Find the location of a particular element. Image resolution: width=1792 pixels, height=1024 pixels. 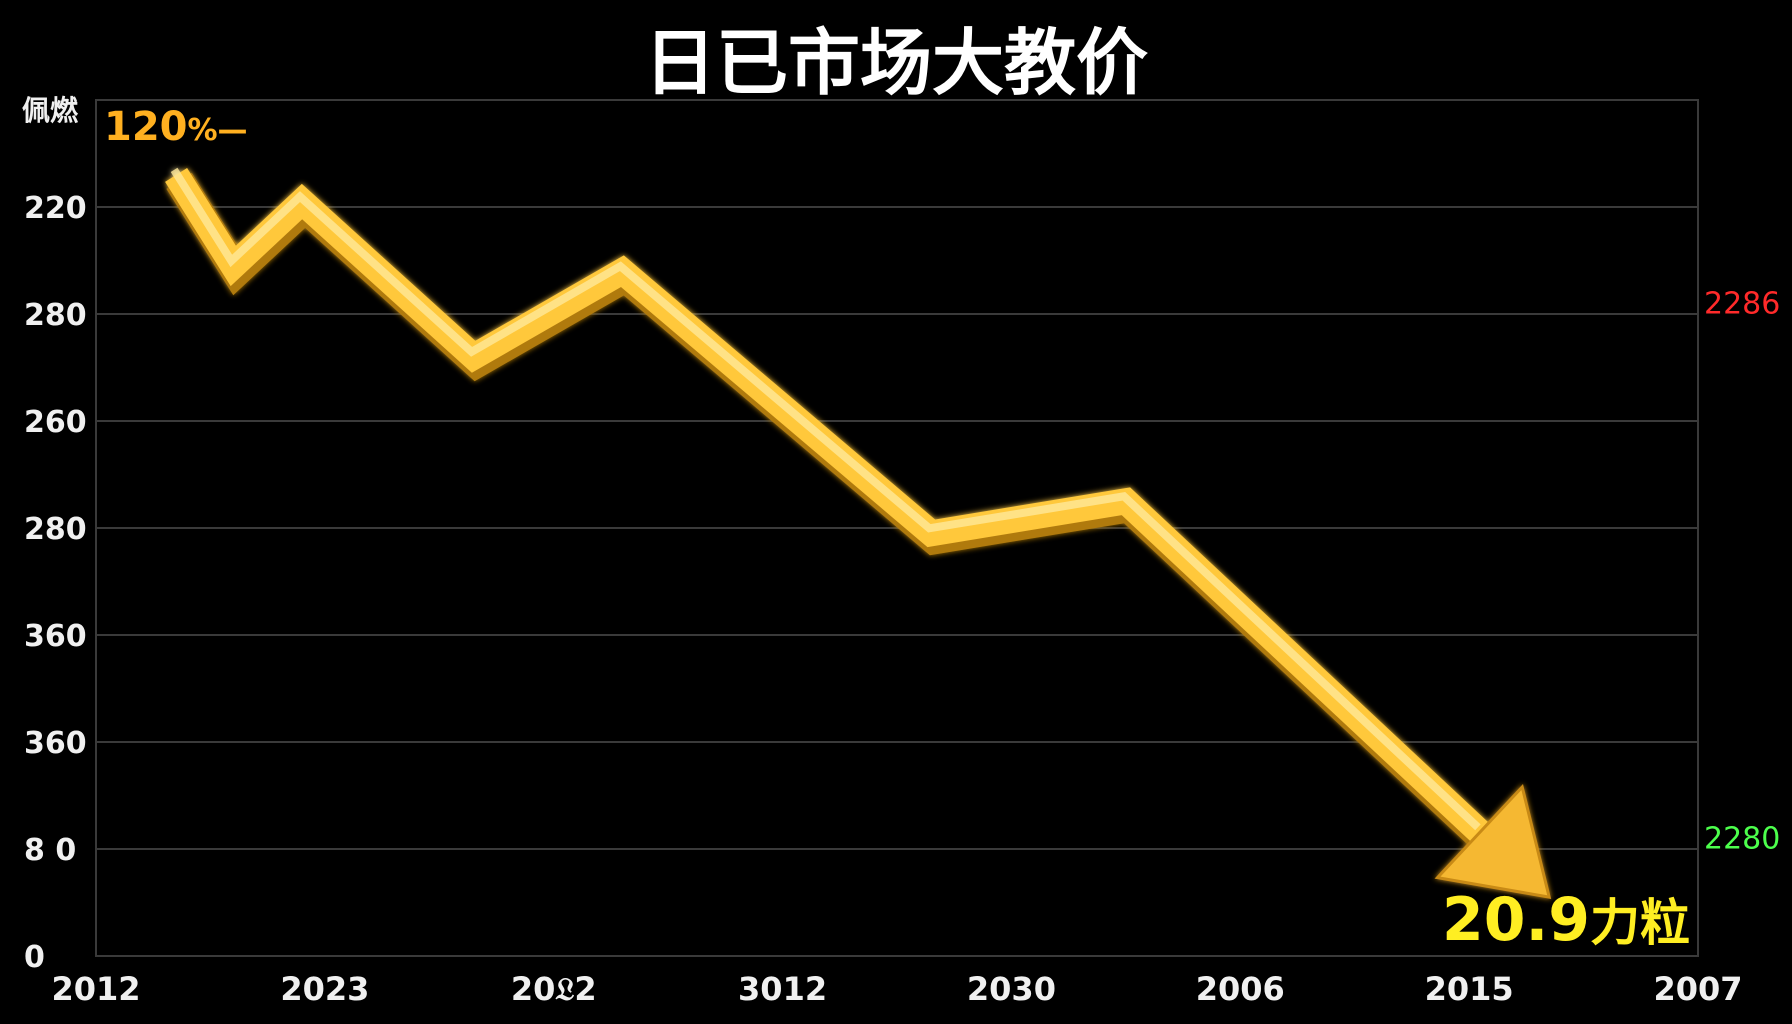

end-annotation-value: 20.9 is located at coordinates (1516, 920).